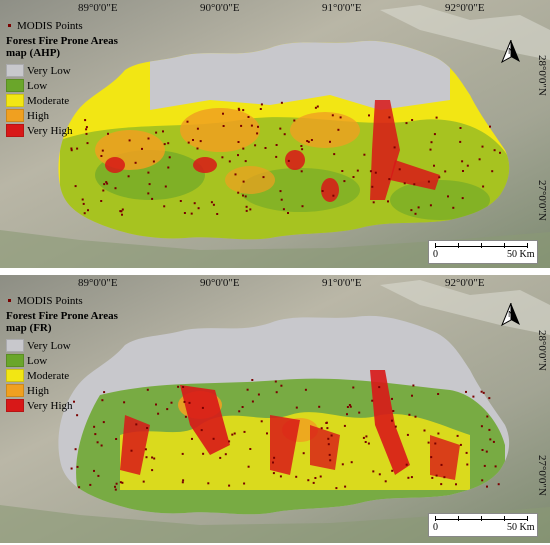 This screenshot has height=545, width=550. I want to click on lon-label-89: 89°0'0"E, so click(98, 283).